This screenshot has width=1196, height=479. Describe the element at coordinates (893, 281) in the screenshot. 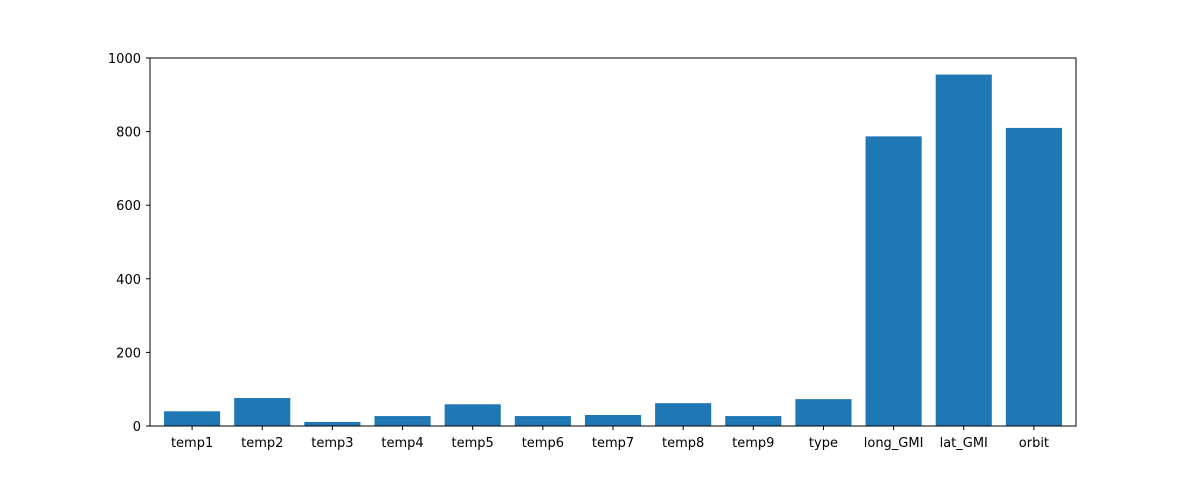

I see `bar-long_GMI` at that location.